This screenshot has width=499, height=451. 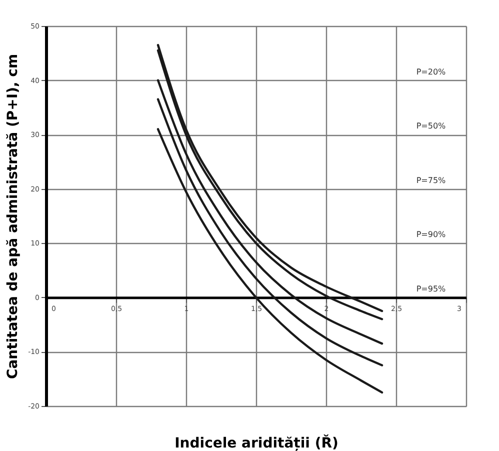 I want to click on text: P=20%, so click(x=431, y=71).